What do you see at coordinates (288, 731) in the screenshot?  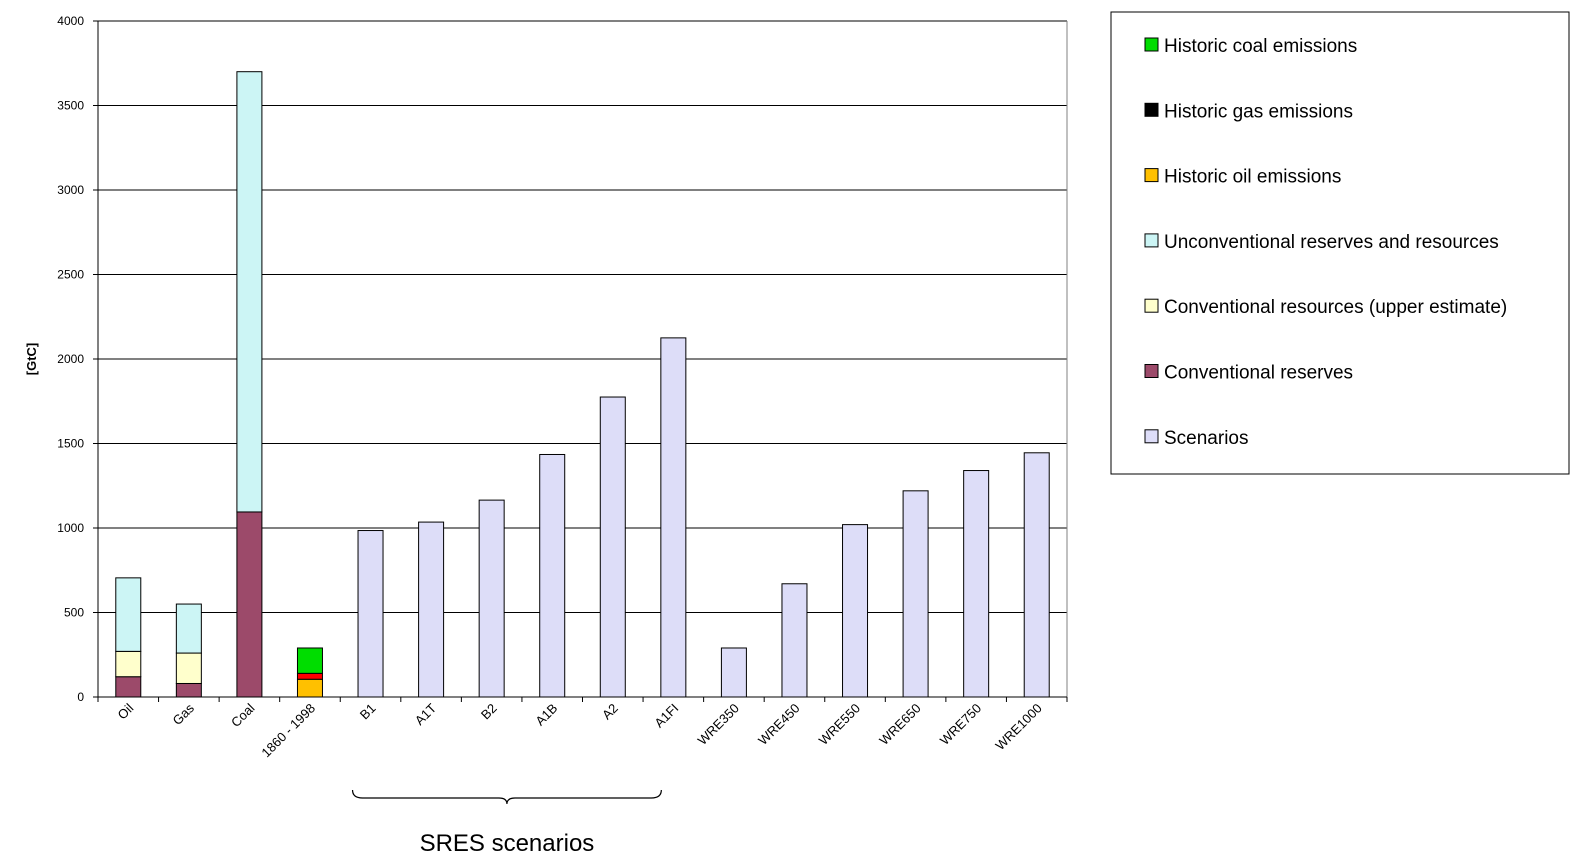 I see `x-tick-label: 1860 - 1998` at bounding box center [288, 731].